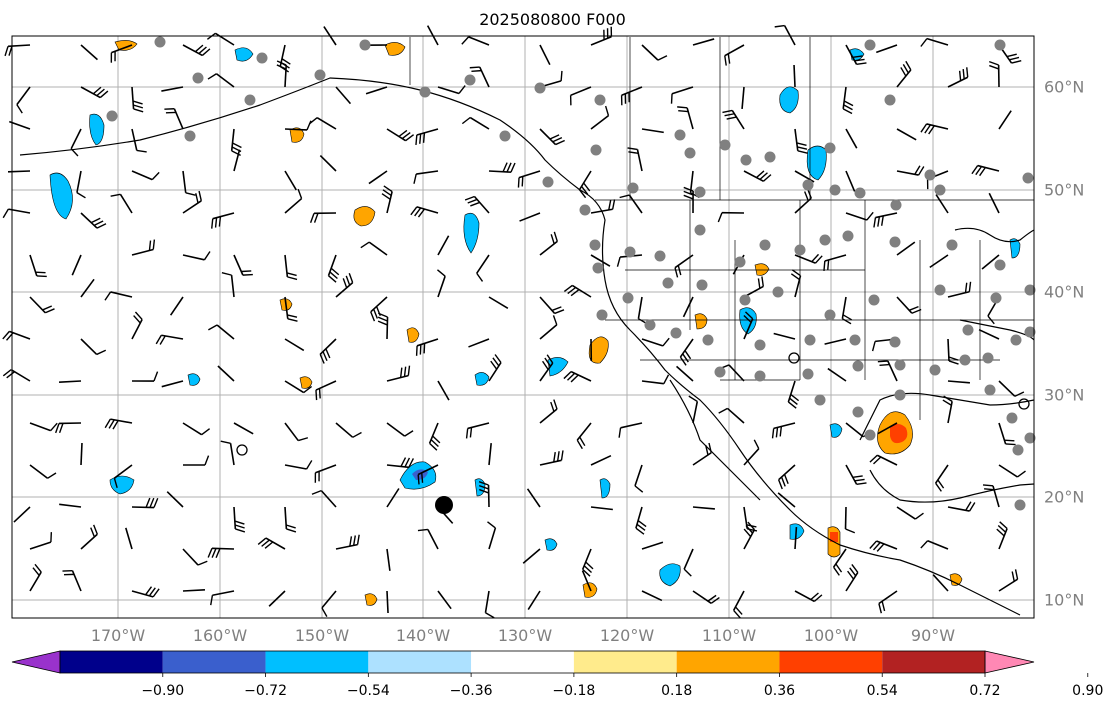  What do you see at coordinates (831, 635) in the screenshot?
I see `longitude-label: 100°W` at bounding box center [831, 635].